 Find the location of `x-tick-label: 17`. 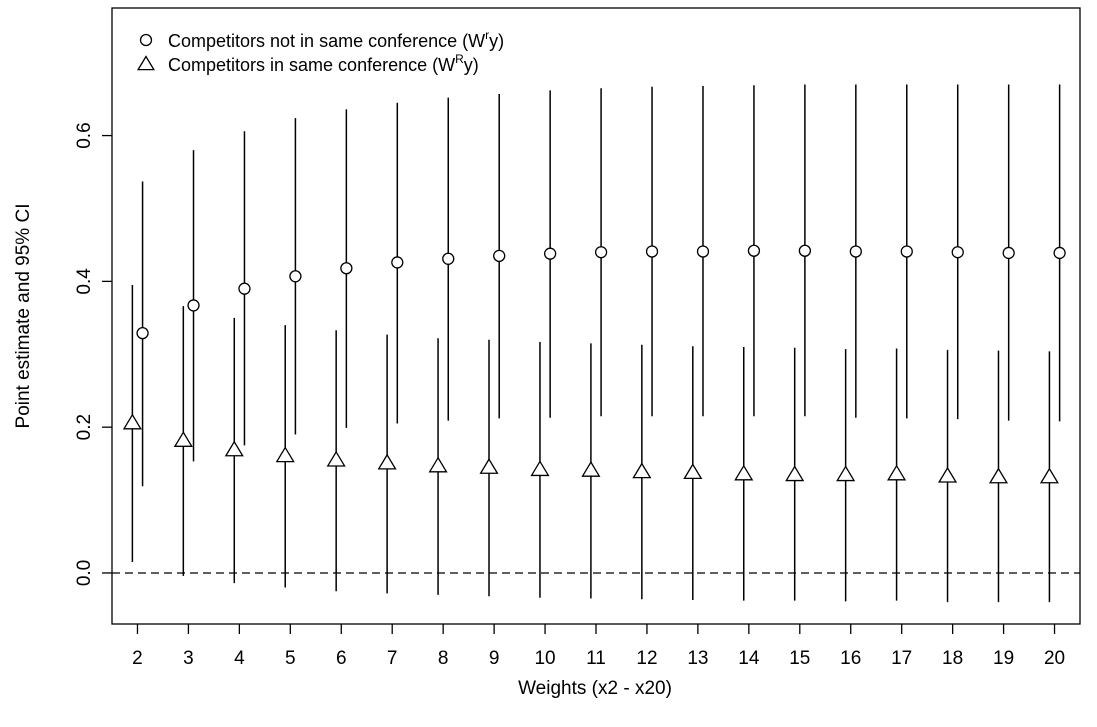

x-tick-label: 17 is located at coordinates (901, 658).